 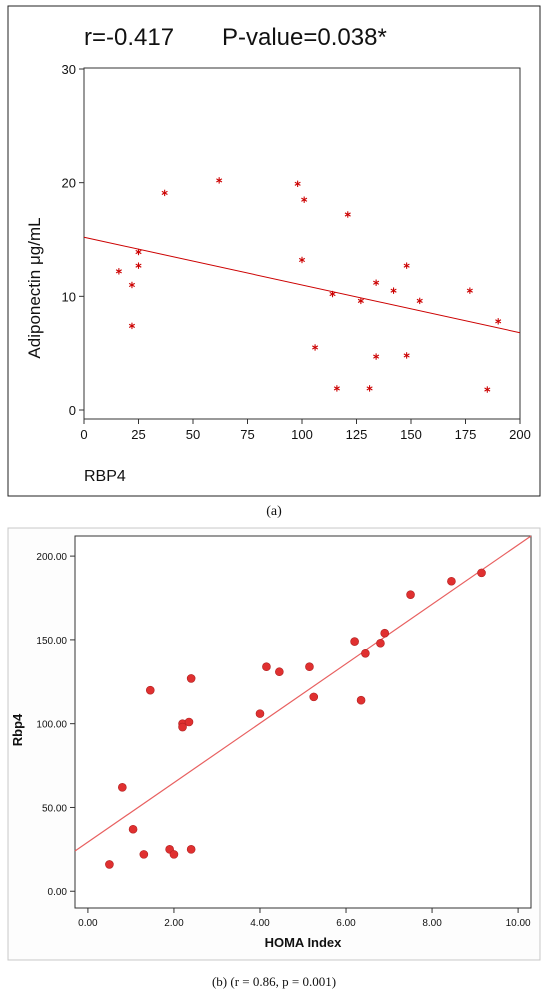 I want to click on x-tick-label: 8.00, so click(x=432, y=923).